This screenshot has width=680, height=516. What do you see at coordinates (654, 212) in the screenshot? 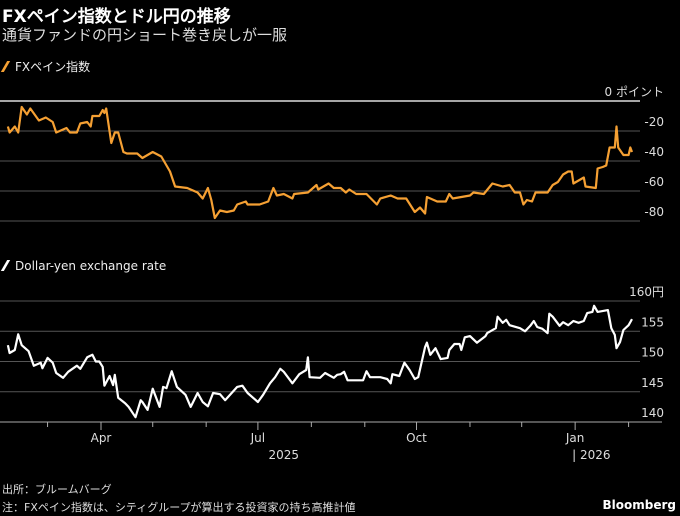
I see `y-tick-label: -80` at bounding box center [654, 212].